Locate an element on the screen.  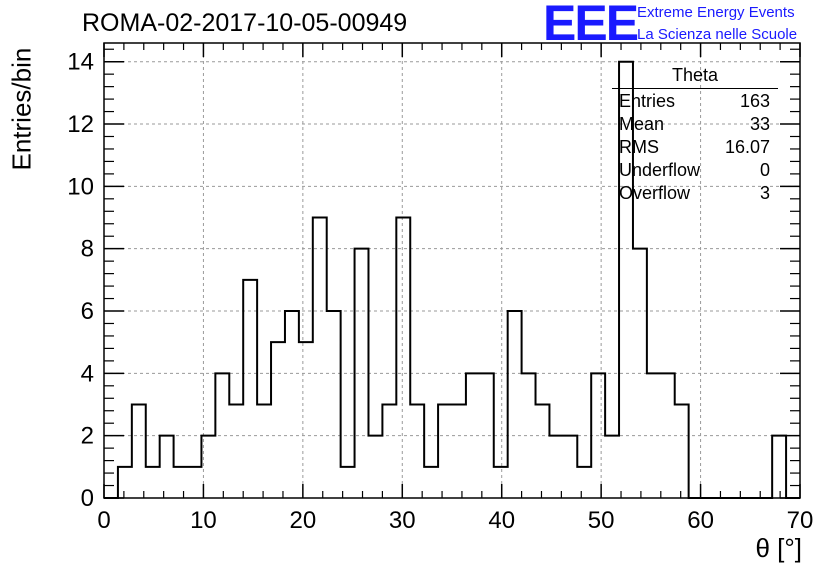
logo-line-1: Extreme Energy Events is located at coordinates (716, 12).